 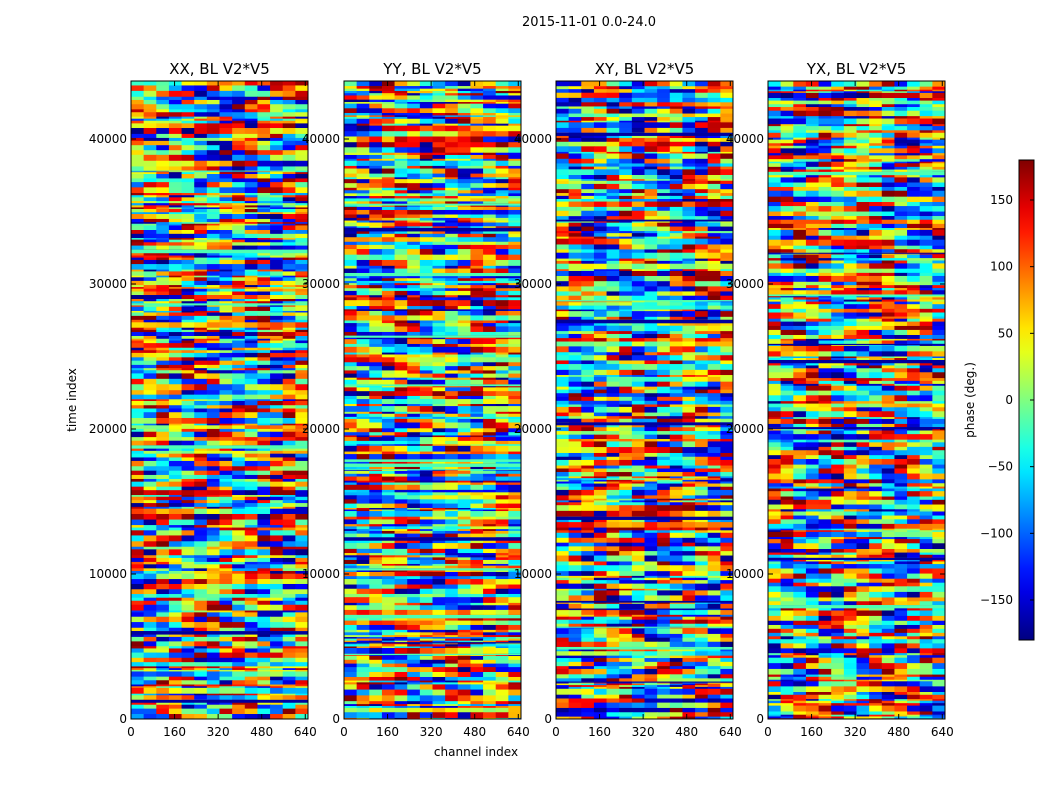 I want to click on colorbar-tick-label: −150, so click(x=996, y=600).